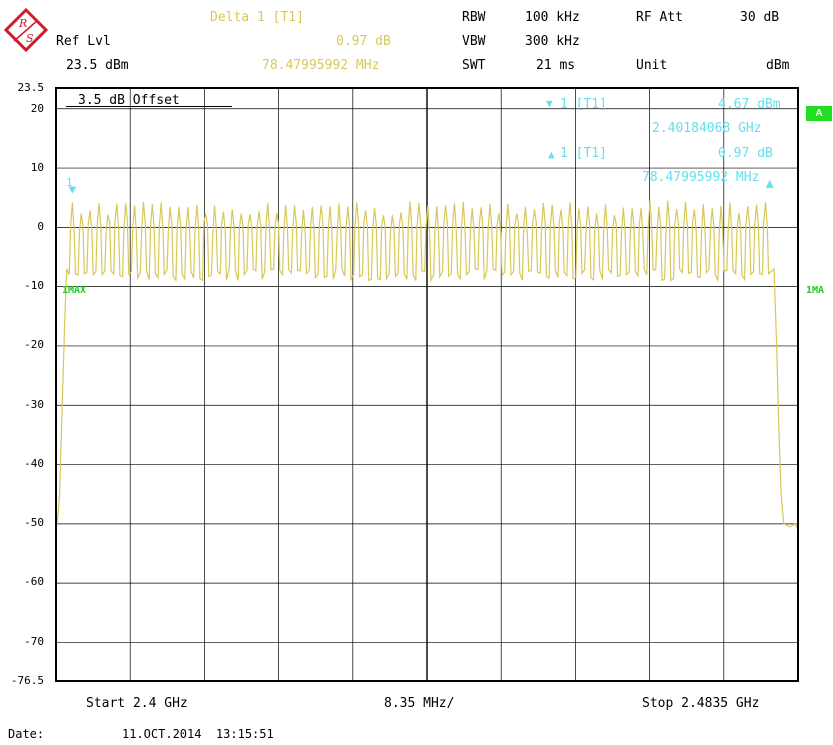 This screenshot has height=745, width=833. I want to click on trace-label-left: 1MAX, so click(74, 290).